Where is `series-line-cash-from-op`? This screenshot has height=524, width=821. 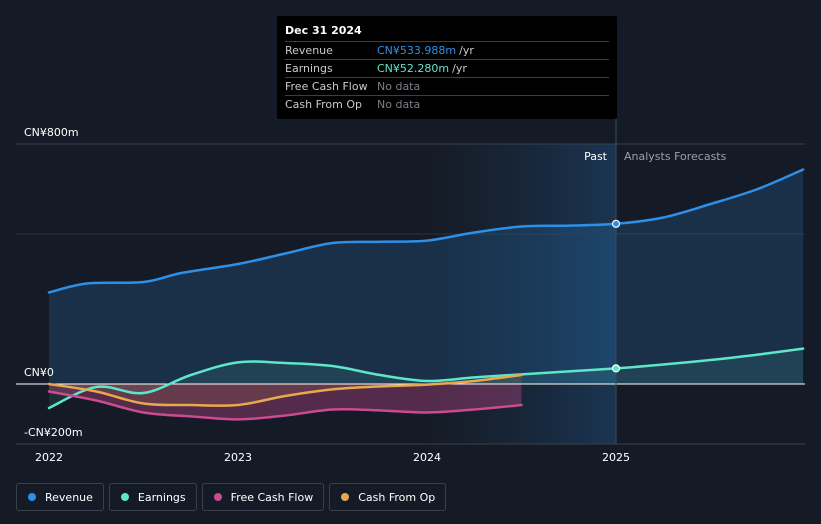
series-line-cash-from-op is located at coordinates (285, 390).